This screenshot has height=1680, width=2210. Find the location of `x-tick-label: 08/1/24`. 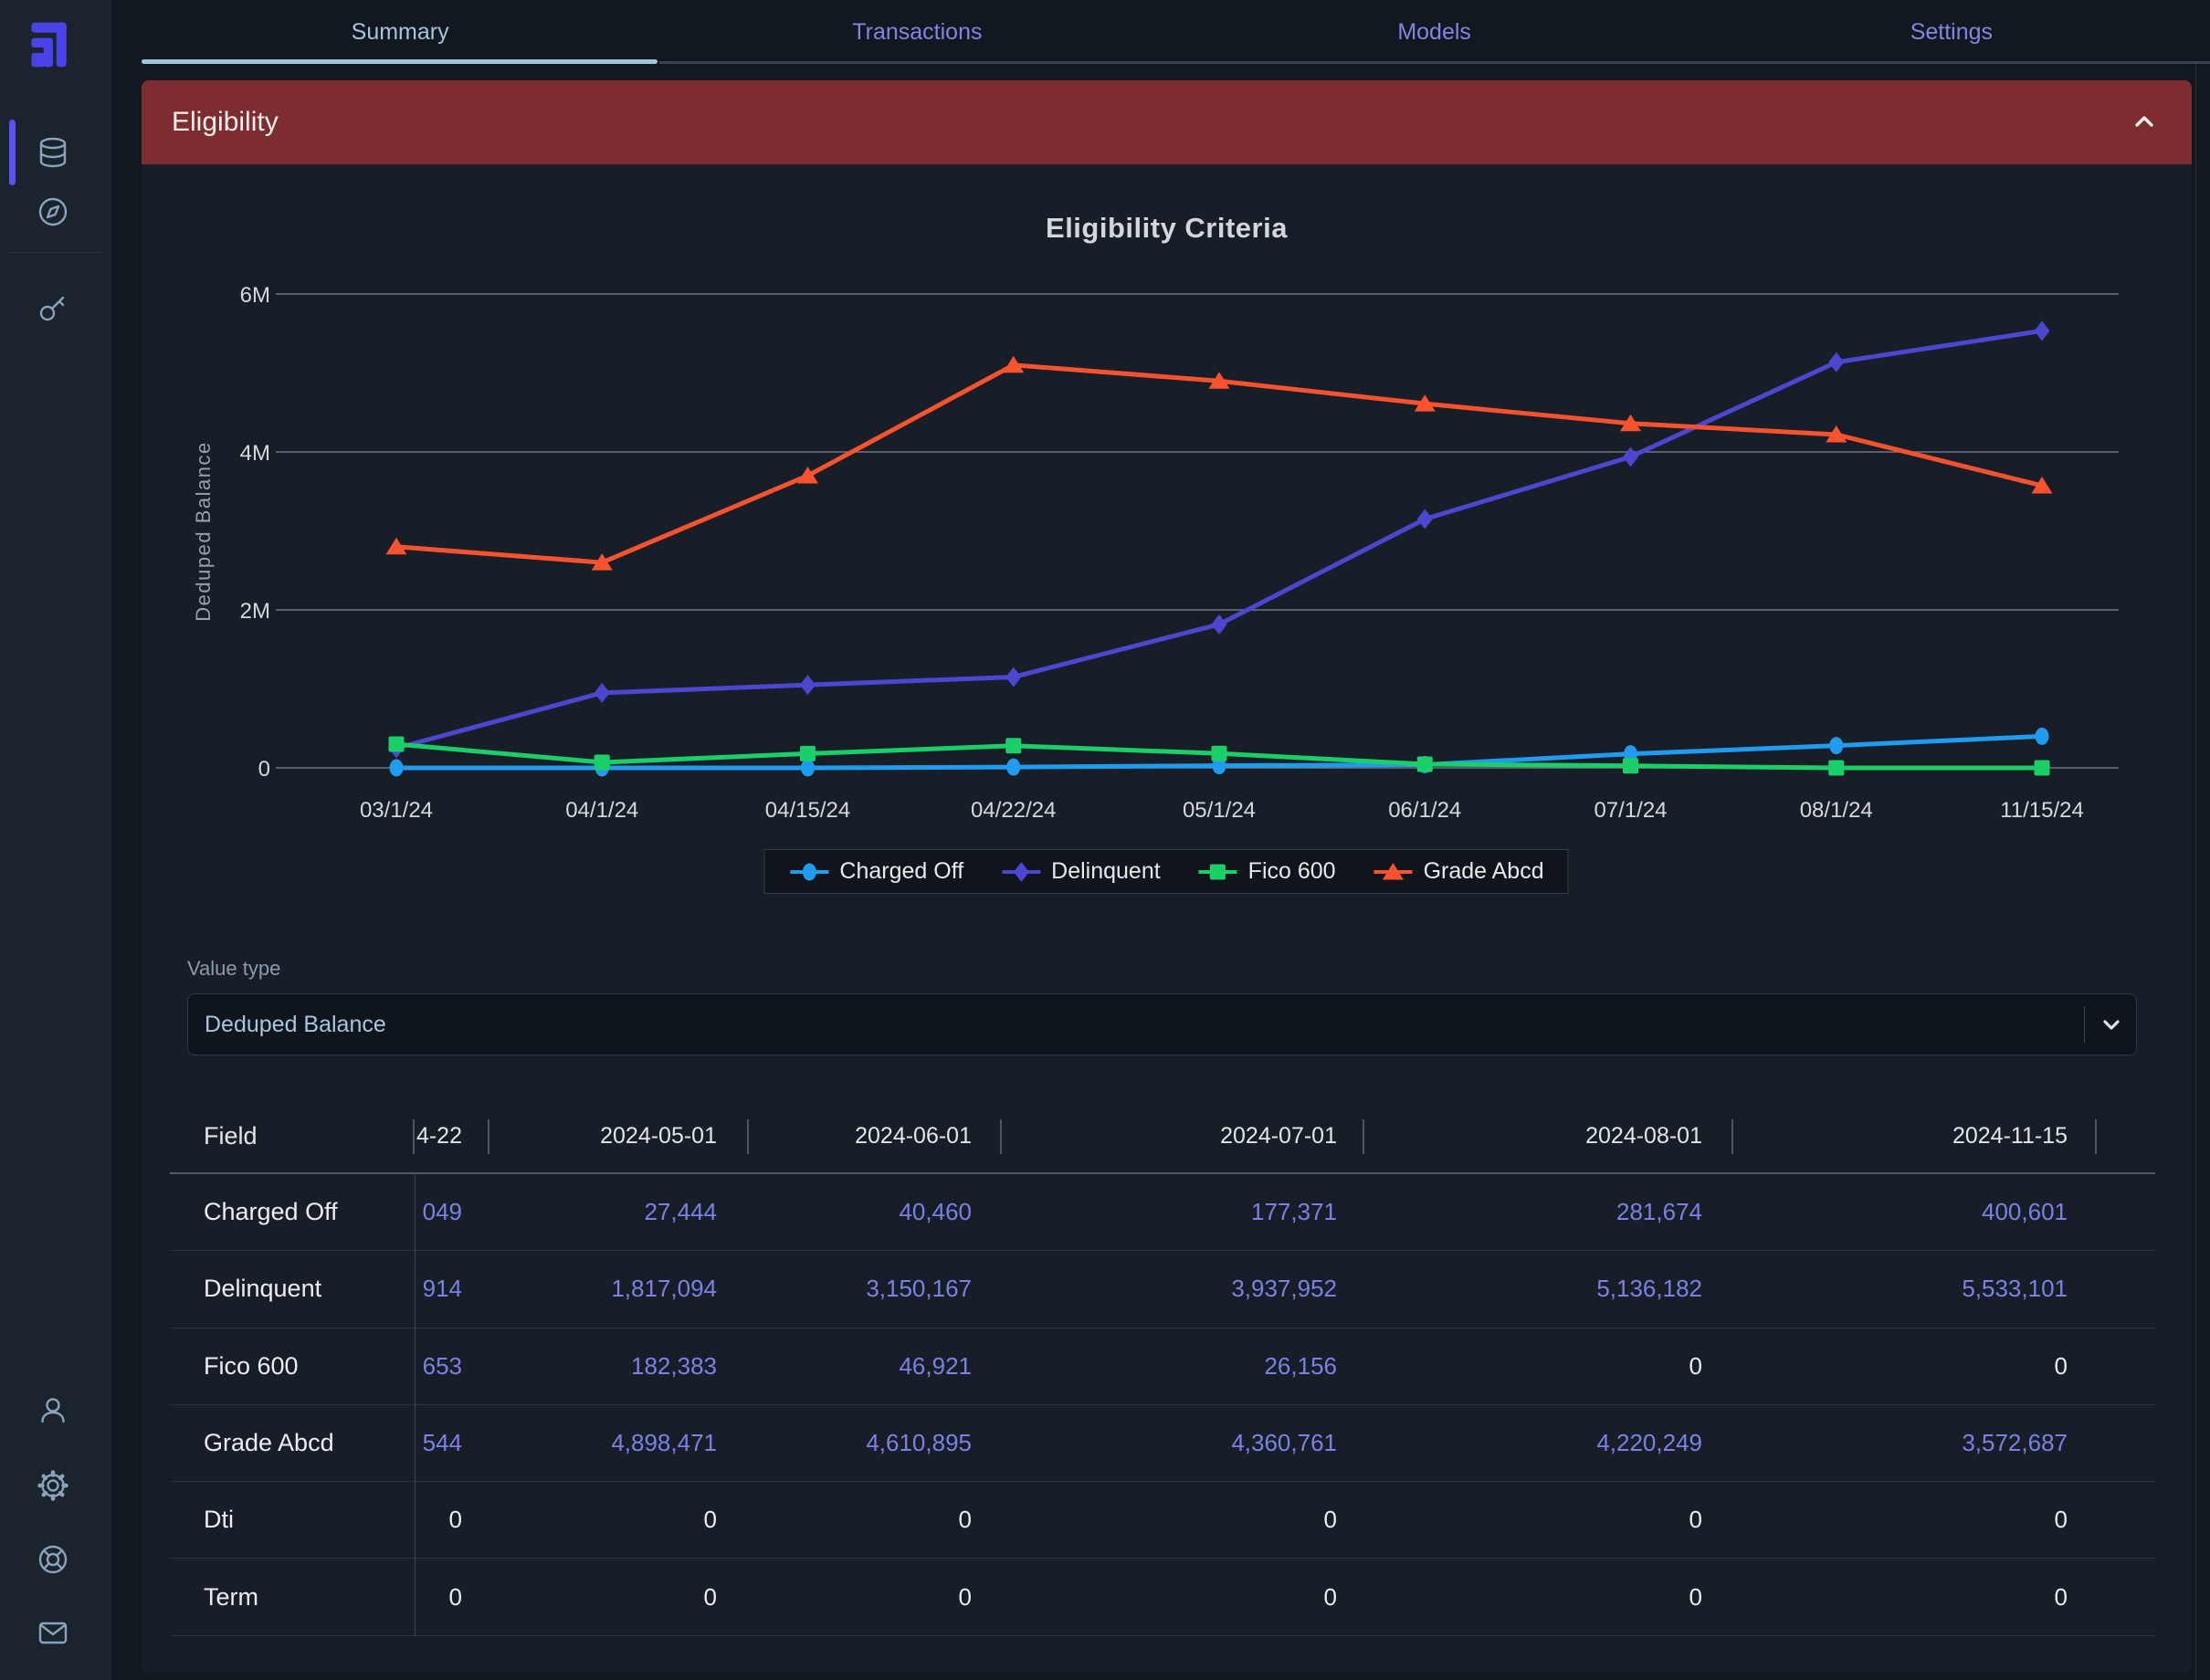

x-tick-label: 08/1/24 is located at coordinates (1836, 810).